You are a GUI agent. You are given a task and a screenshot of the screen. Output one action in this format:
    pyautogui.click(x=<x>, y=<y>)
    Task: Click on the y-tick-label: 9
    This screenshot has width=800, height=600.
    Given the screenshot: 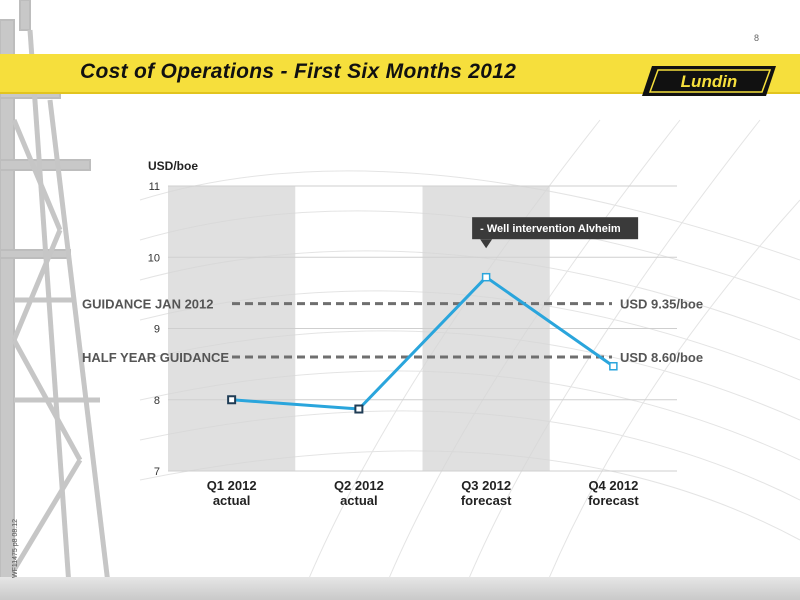 What is the action you would take?
    pyautogui.click(x=157, y=330)
    